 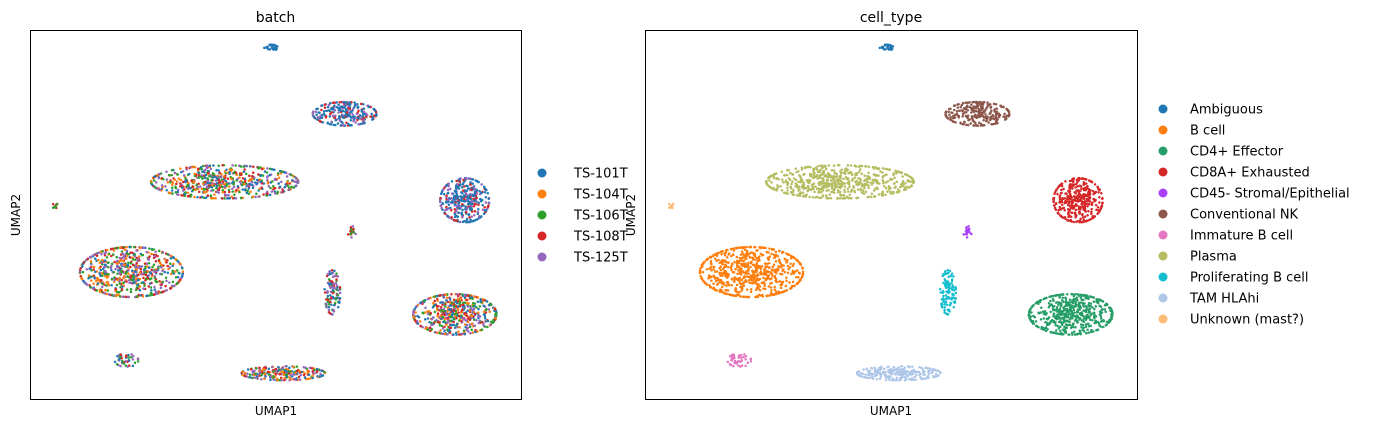 What do you see at coordinates (582, 174) in the screenshot?
I see `legend-item: TS-101T` at bounding box center [582, 174].